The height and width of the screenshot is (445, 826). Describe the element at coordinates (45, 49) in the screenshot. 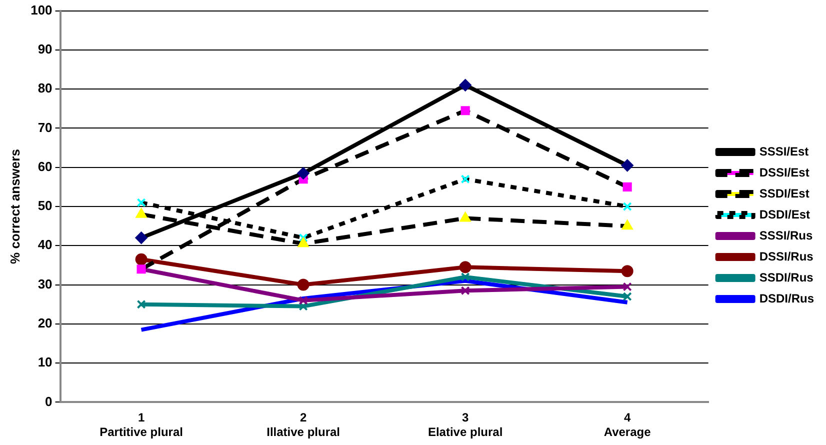

I see `y-tick-label: 90` at that location.